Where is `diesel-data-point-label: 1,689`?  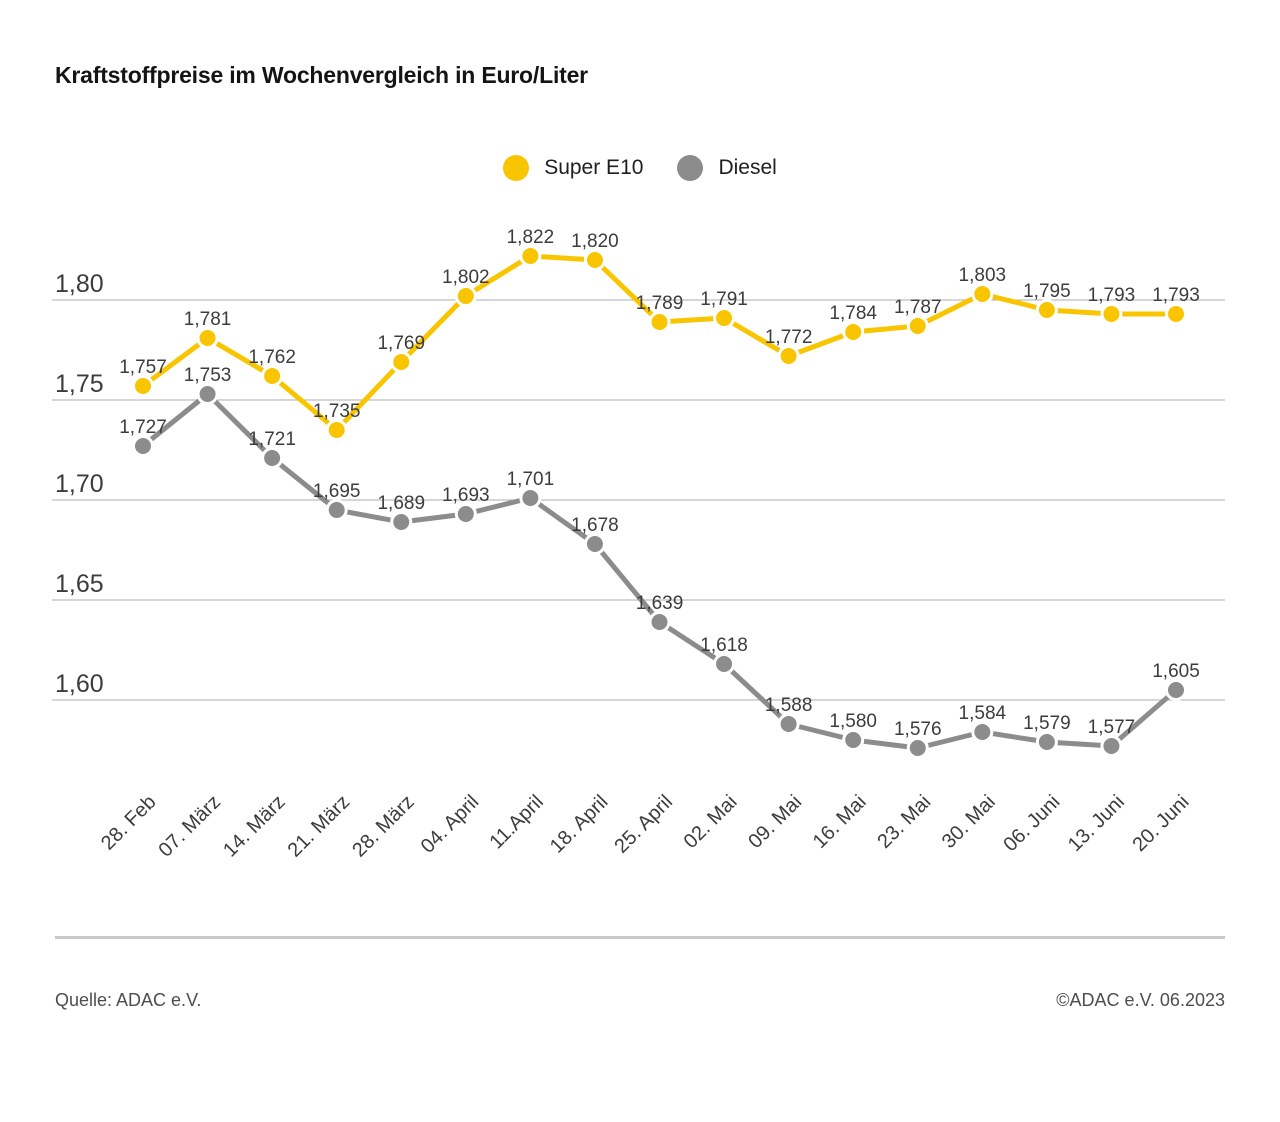 diesel-data-point-label: 1,689 is located at coordinates (401, 503).